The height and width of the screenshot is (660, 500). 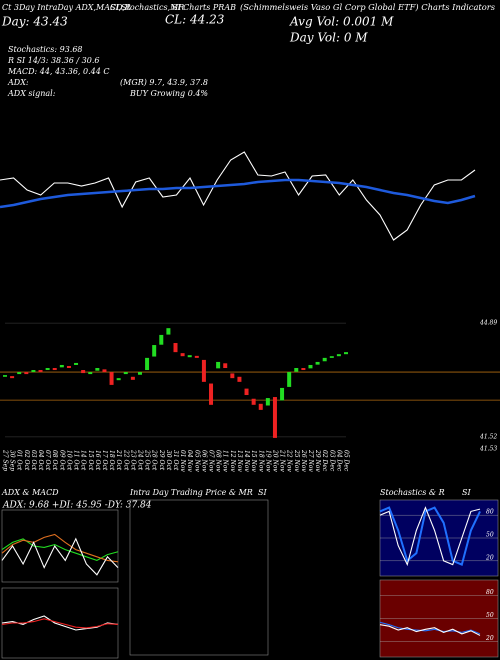 I want to click on adx-values: (MGR) 9.7, 43.9, 37.8, so click(x=164, y=82).